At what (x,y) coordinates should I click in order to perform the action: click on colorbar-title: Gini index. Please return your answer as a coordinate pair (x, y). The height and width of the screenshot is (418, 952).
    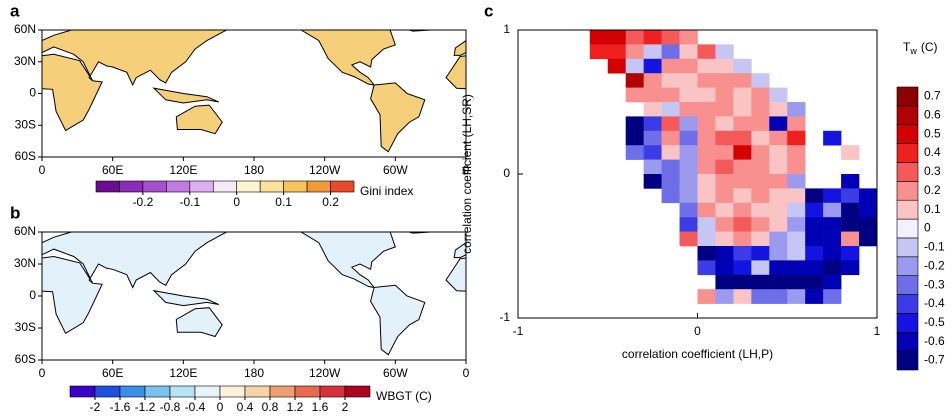
    Looking at the image, I should click on (386, 191).